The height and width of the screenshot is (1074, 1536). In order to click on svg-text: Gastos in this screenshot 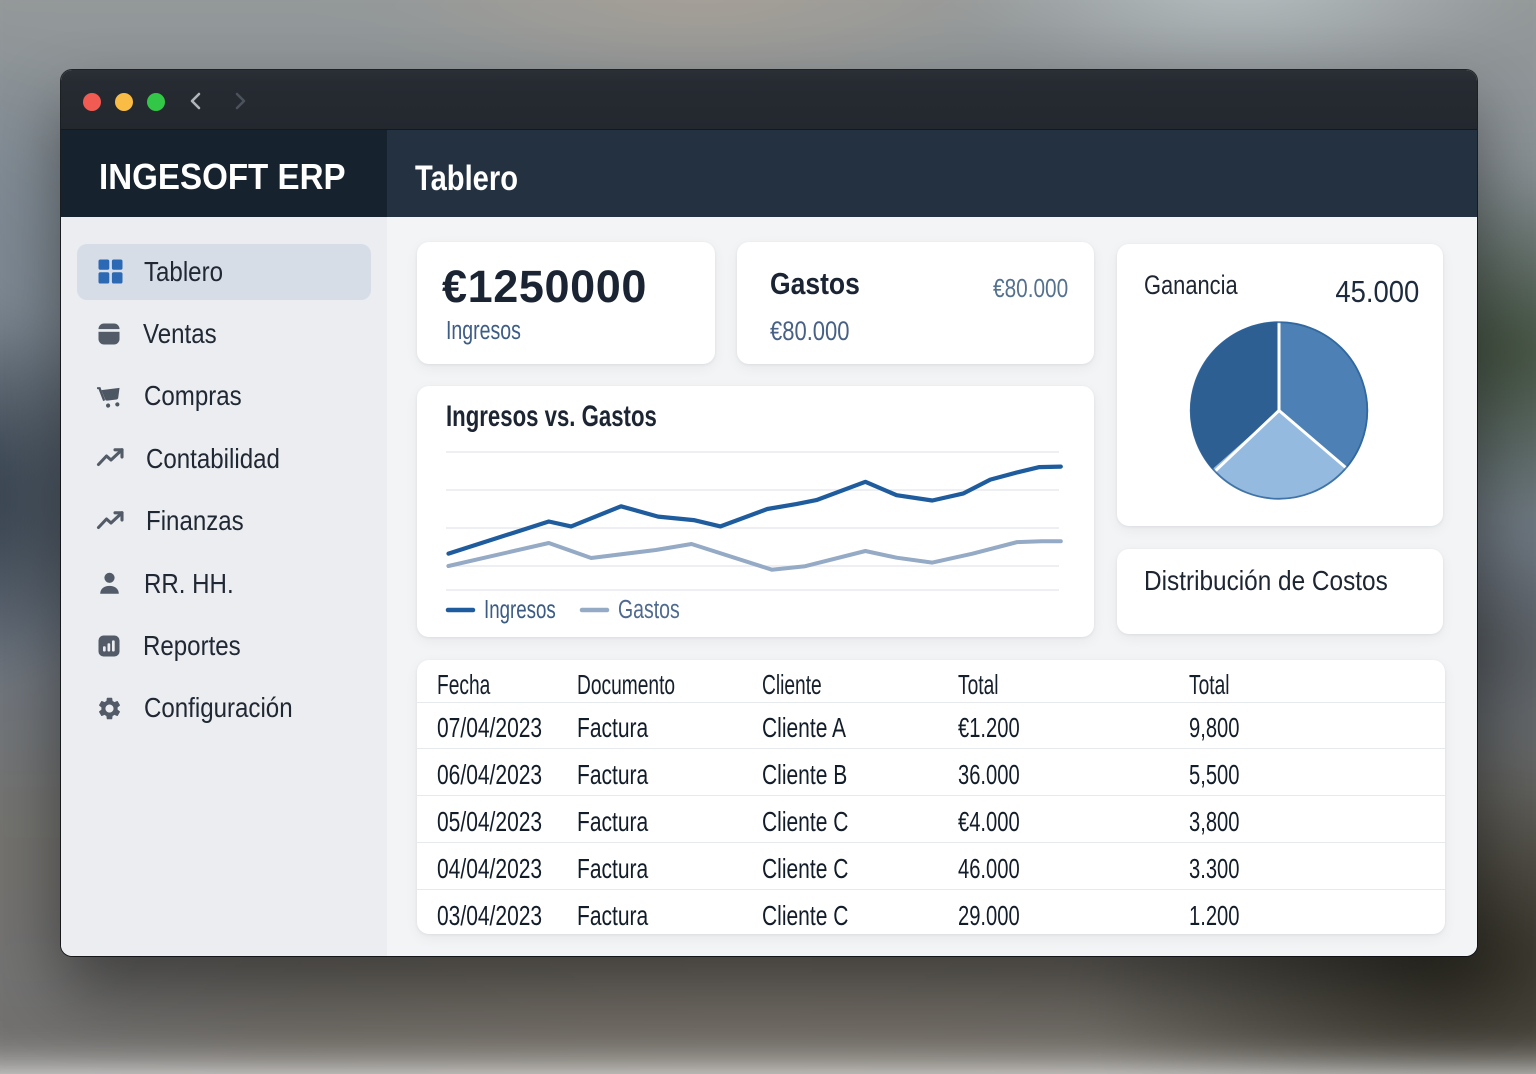, I will do `click(649, 608)`.